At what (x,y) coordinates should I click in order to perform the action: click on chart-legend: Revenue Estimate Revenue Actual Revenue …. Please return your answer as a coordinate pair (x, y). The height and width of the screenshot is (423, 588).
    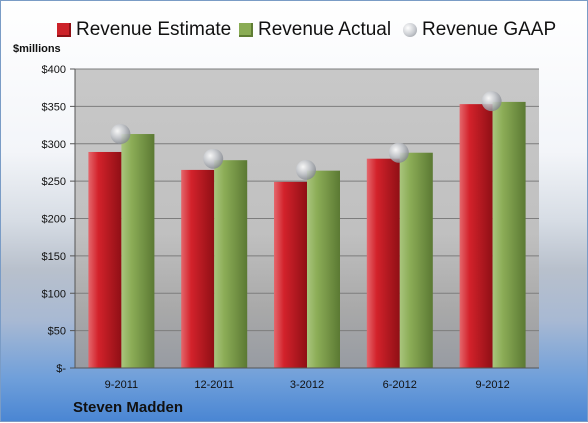
    Looking at the image, I should click on (294, 30).